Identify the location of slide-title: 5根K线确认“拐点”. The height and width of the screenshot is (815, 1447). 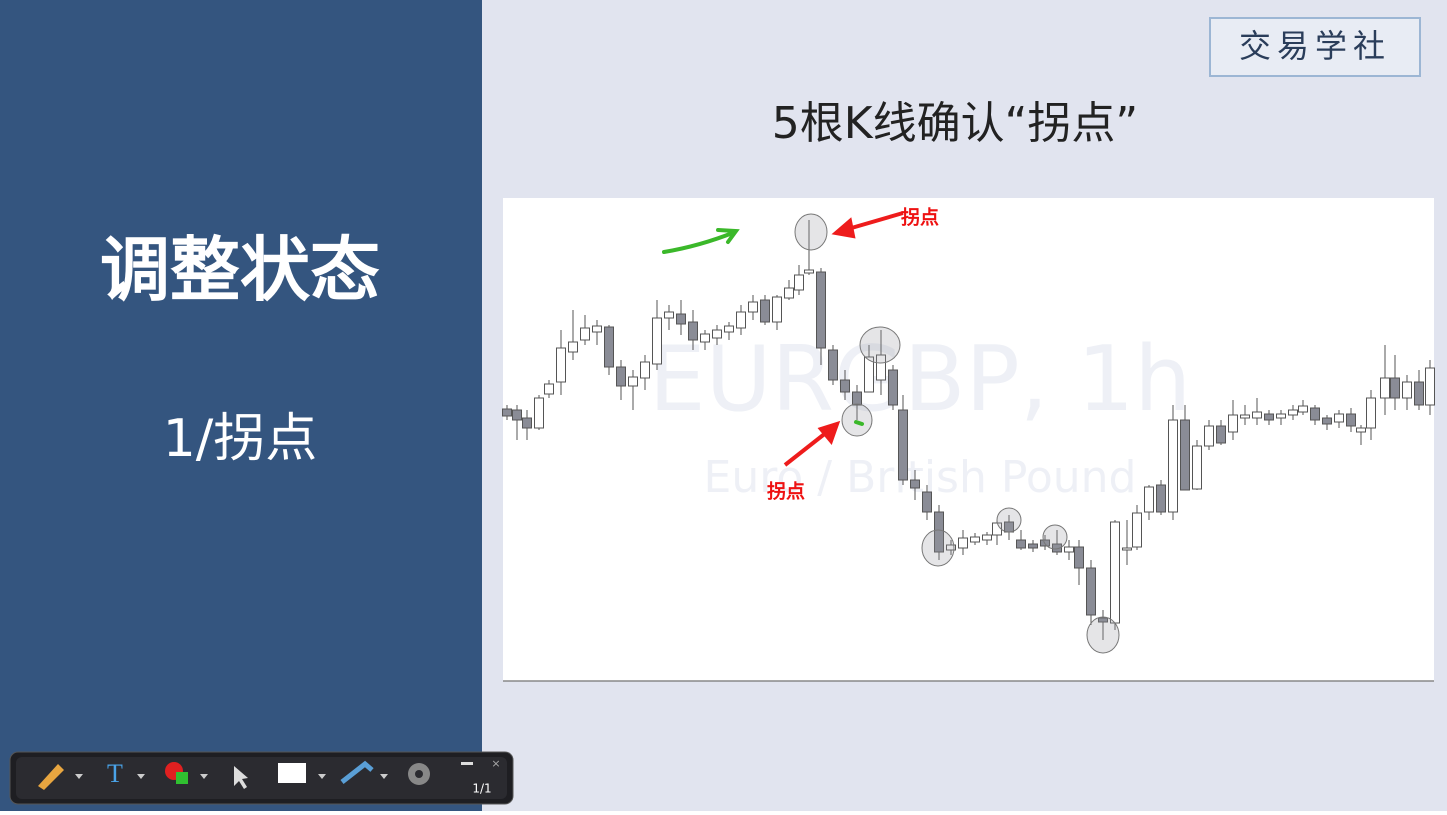
(955, 123).